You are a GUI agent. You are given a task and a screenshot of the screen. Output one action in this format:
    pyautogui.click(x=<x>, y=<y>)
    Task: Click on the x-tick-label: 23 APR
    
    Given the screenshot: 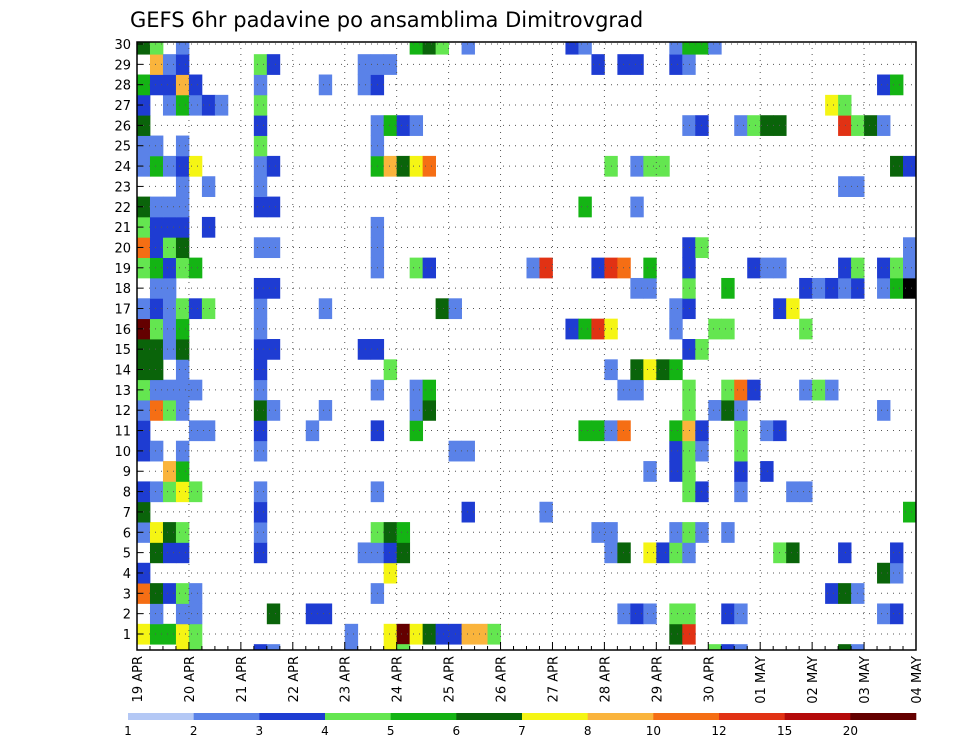 What is the action you would take?
    pyautogui.click(x=346, y=679)
    